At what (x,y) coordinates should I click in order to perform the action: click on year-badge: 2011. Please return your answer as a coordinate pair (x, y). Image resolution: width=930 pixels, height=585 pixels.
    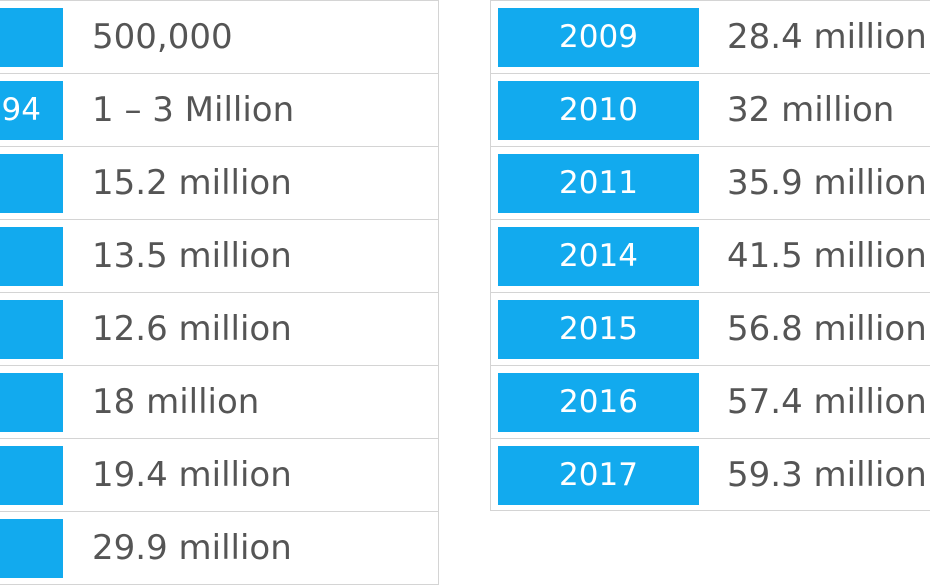
    Looking at the image, I should click on (598, 183).